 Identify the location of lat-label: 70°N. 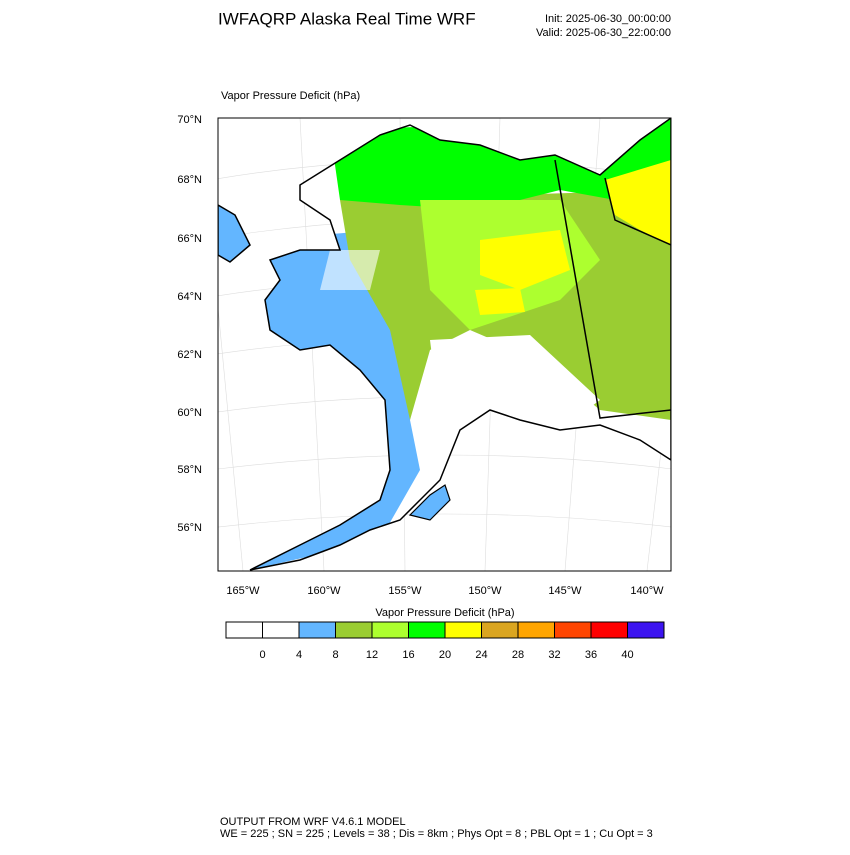
(189, 120).